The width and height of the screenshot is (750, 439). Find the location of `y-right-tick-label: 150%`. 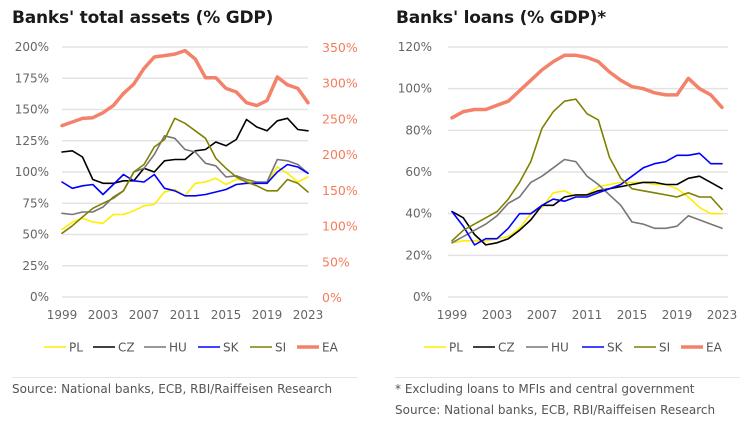

y-right-tick-label: 150% is located at coordinates (340, 190).